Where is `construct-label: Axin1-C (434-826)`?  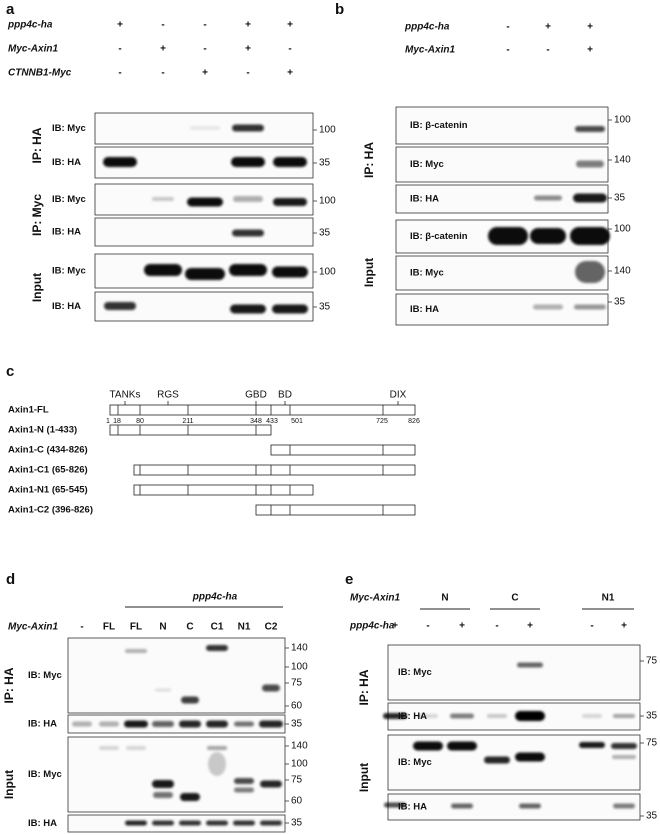 construct-label: Axin1-C (434-826) is located at coordinates (48, 450).